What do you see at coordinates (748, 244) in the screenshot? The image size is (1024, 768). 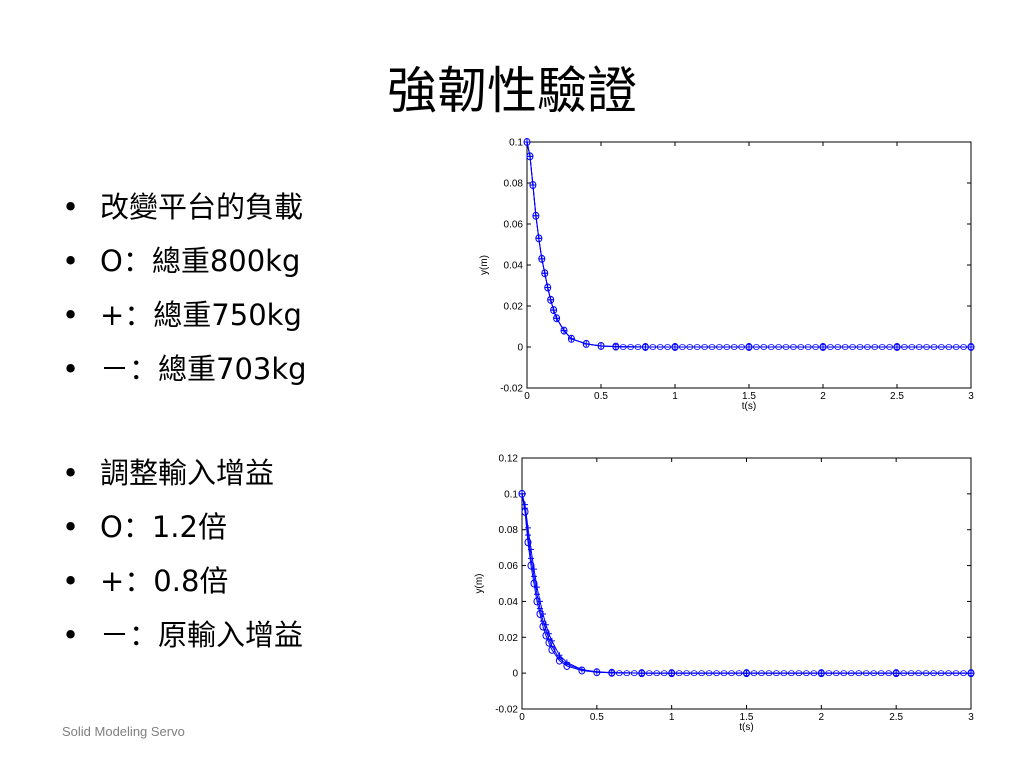 I see `series-line` at bounding box center [748, 244].